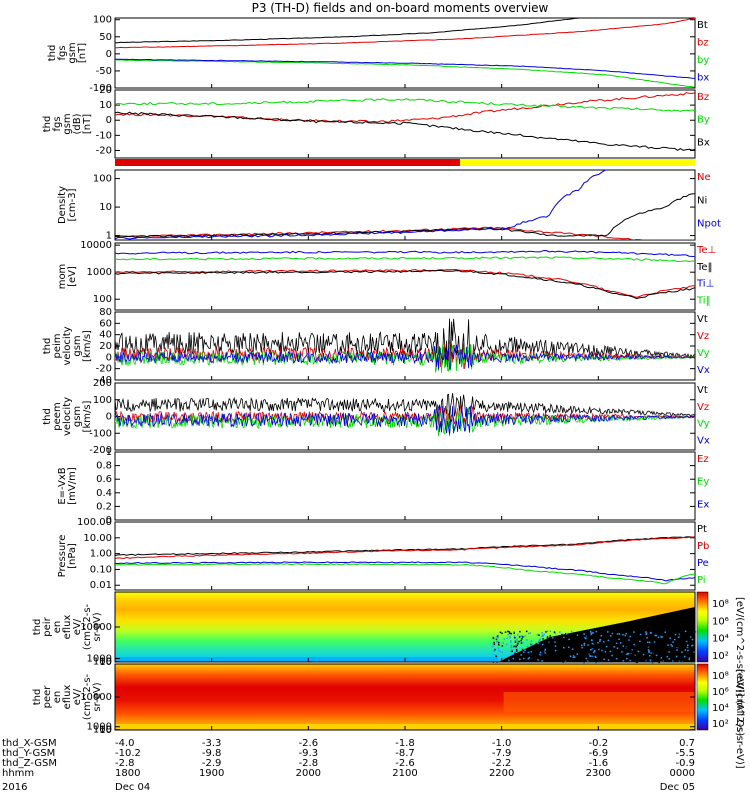  Describe the element at coordinates (14, 787) in the screenshot. I see `xaxis-year: 2016` at that location.